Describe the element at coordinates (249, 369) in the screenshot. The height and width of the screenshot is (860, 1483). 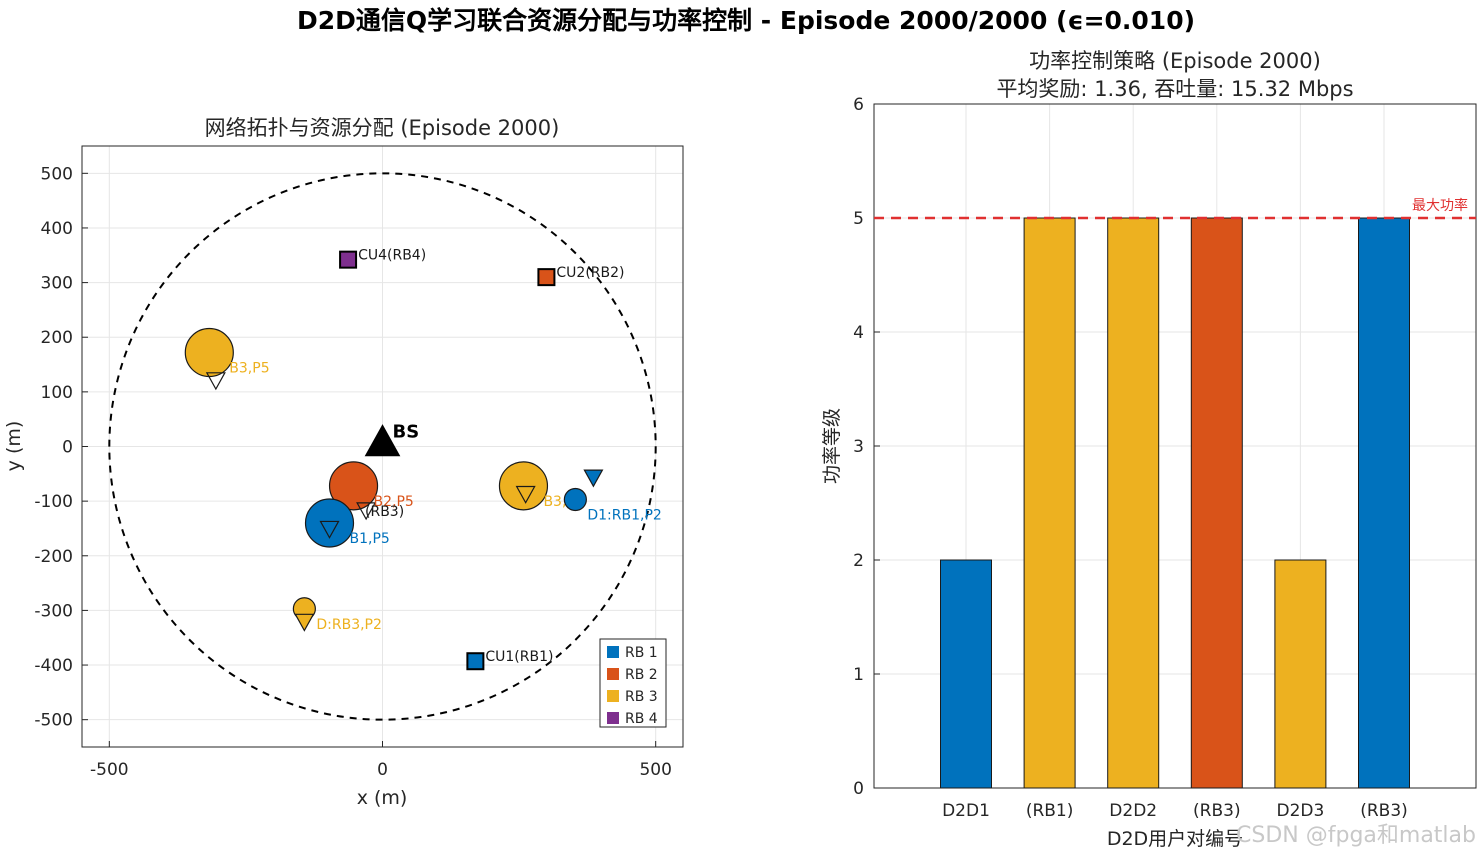
I see `d2d-label: B3,P5` at that location.